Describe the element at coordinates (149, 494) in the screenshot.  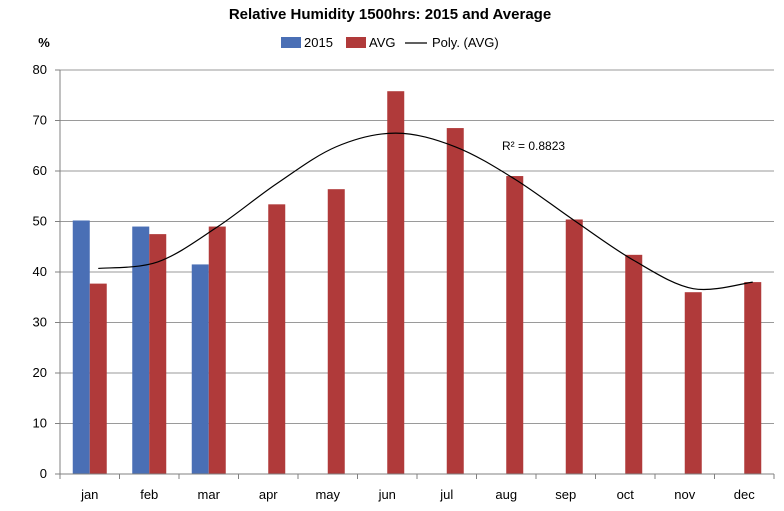
I see `x-tick-label-feb: feb` at that location.